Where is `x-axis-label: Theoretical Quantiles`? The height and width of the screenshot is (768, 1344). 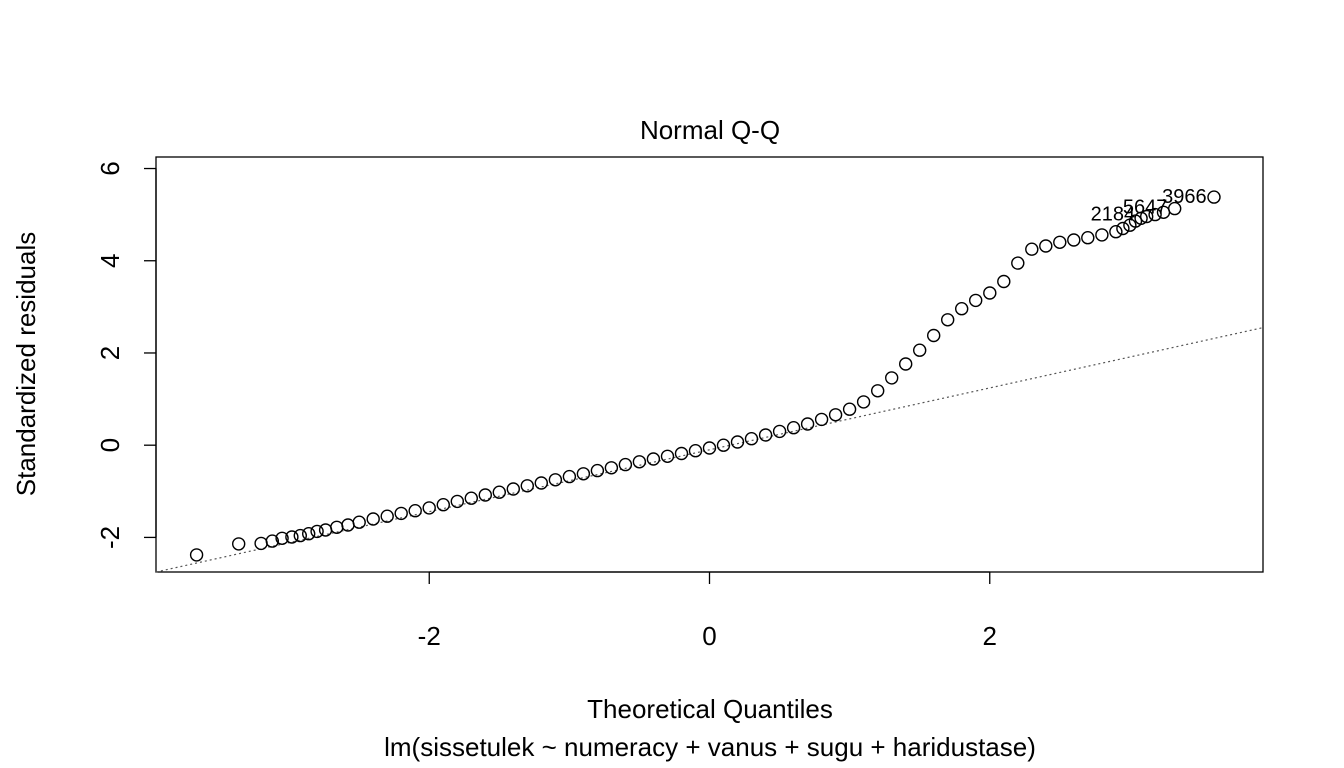
x-axis-label: Theoretical Quantiles is located at coordinates (710, 709).